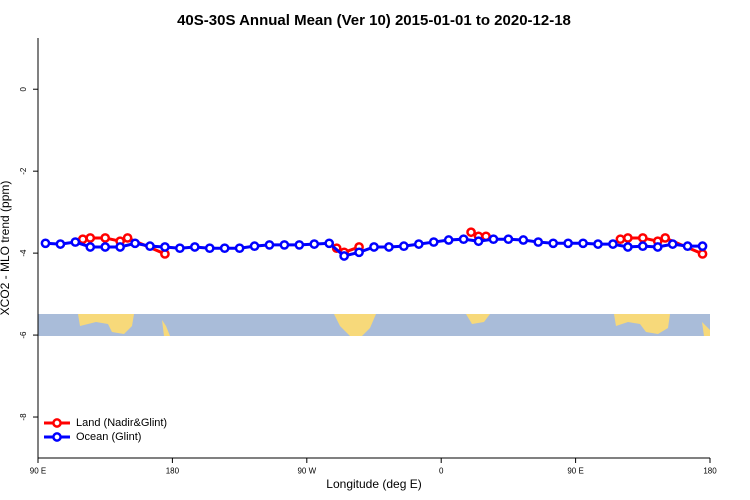 The height and width of the screenshot is (500, 750). I want to click on y-axis-label: XCO2 - MLO trend (ppm), so click(6, 248).